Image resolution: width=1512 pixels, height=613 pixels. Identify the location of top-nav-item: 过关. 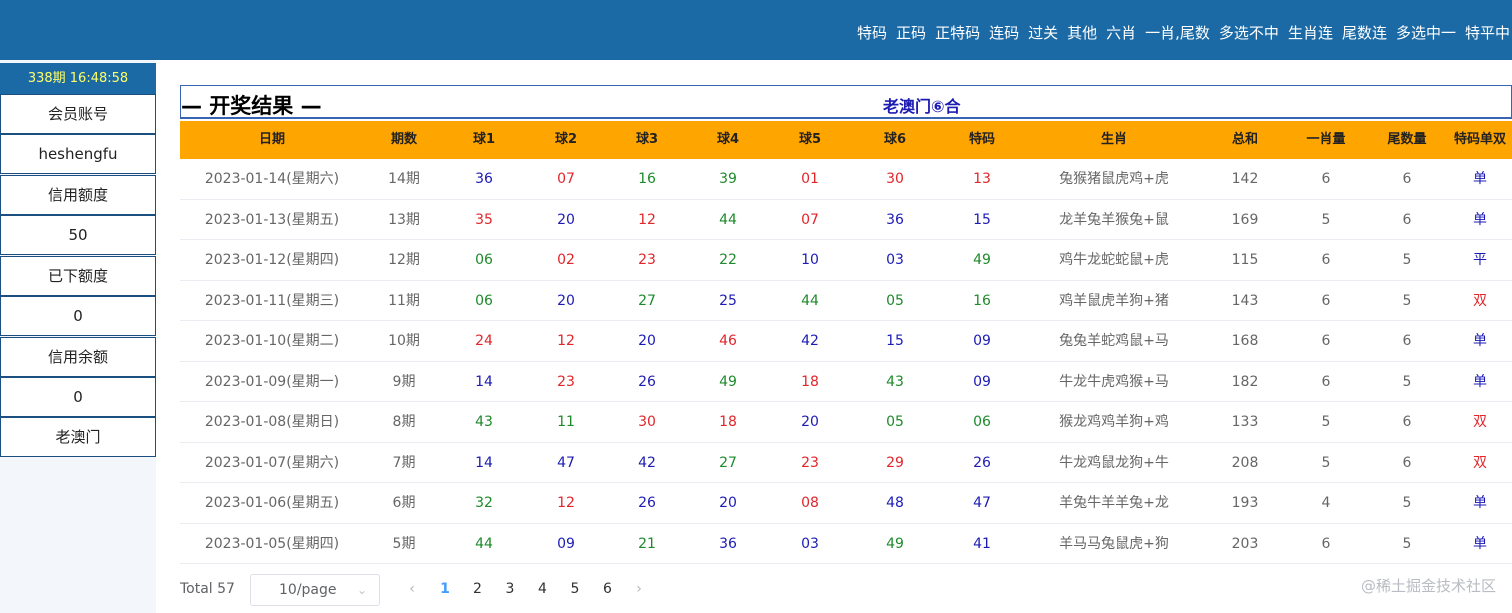
(1043, 33).